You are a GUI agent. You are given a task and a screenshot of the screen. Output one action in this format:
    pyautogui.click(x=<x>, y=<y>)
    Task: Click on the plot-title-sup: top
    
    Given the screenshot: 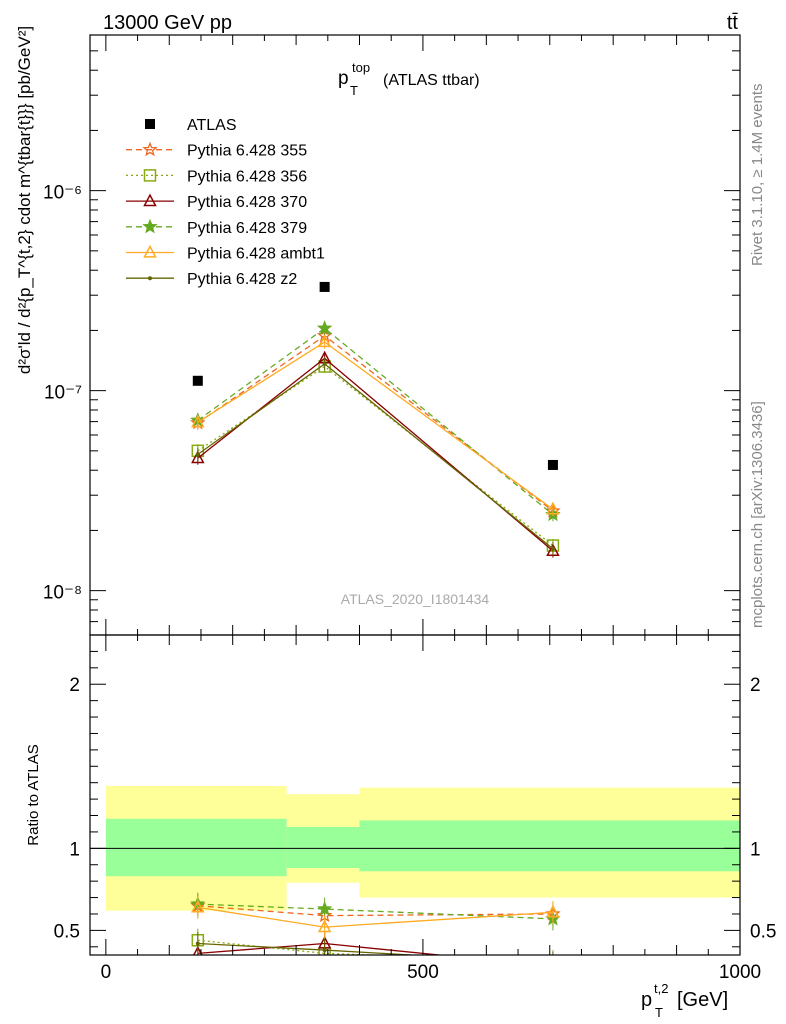 What is the action you would take?
    pyautogui.click(x=361, y=67)
    